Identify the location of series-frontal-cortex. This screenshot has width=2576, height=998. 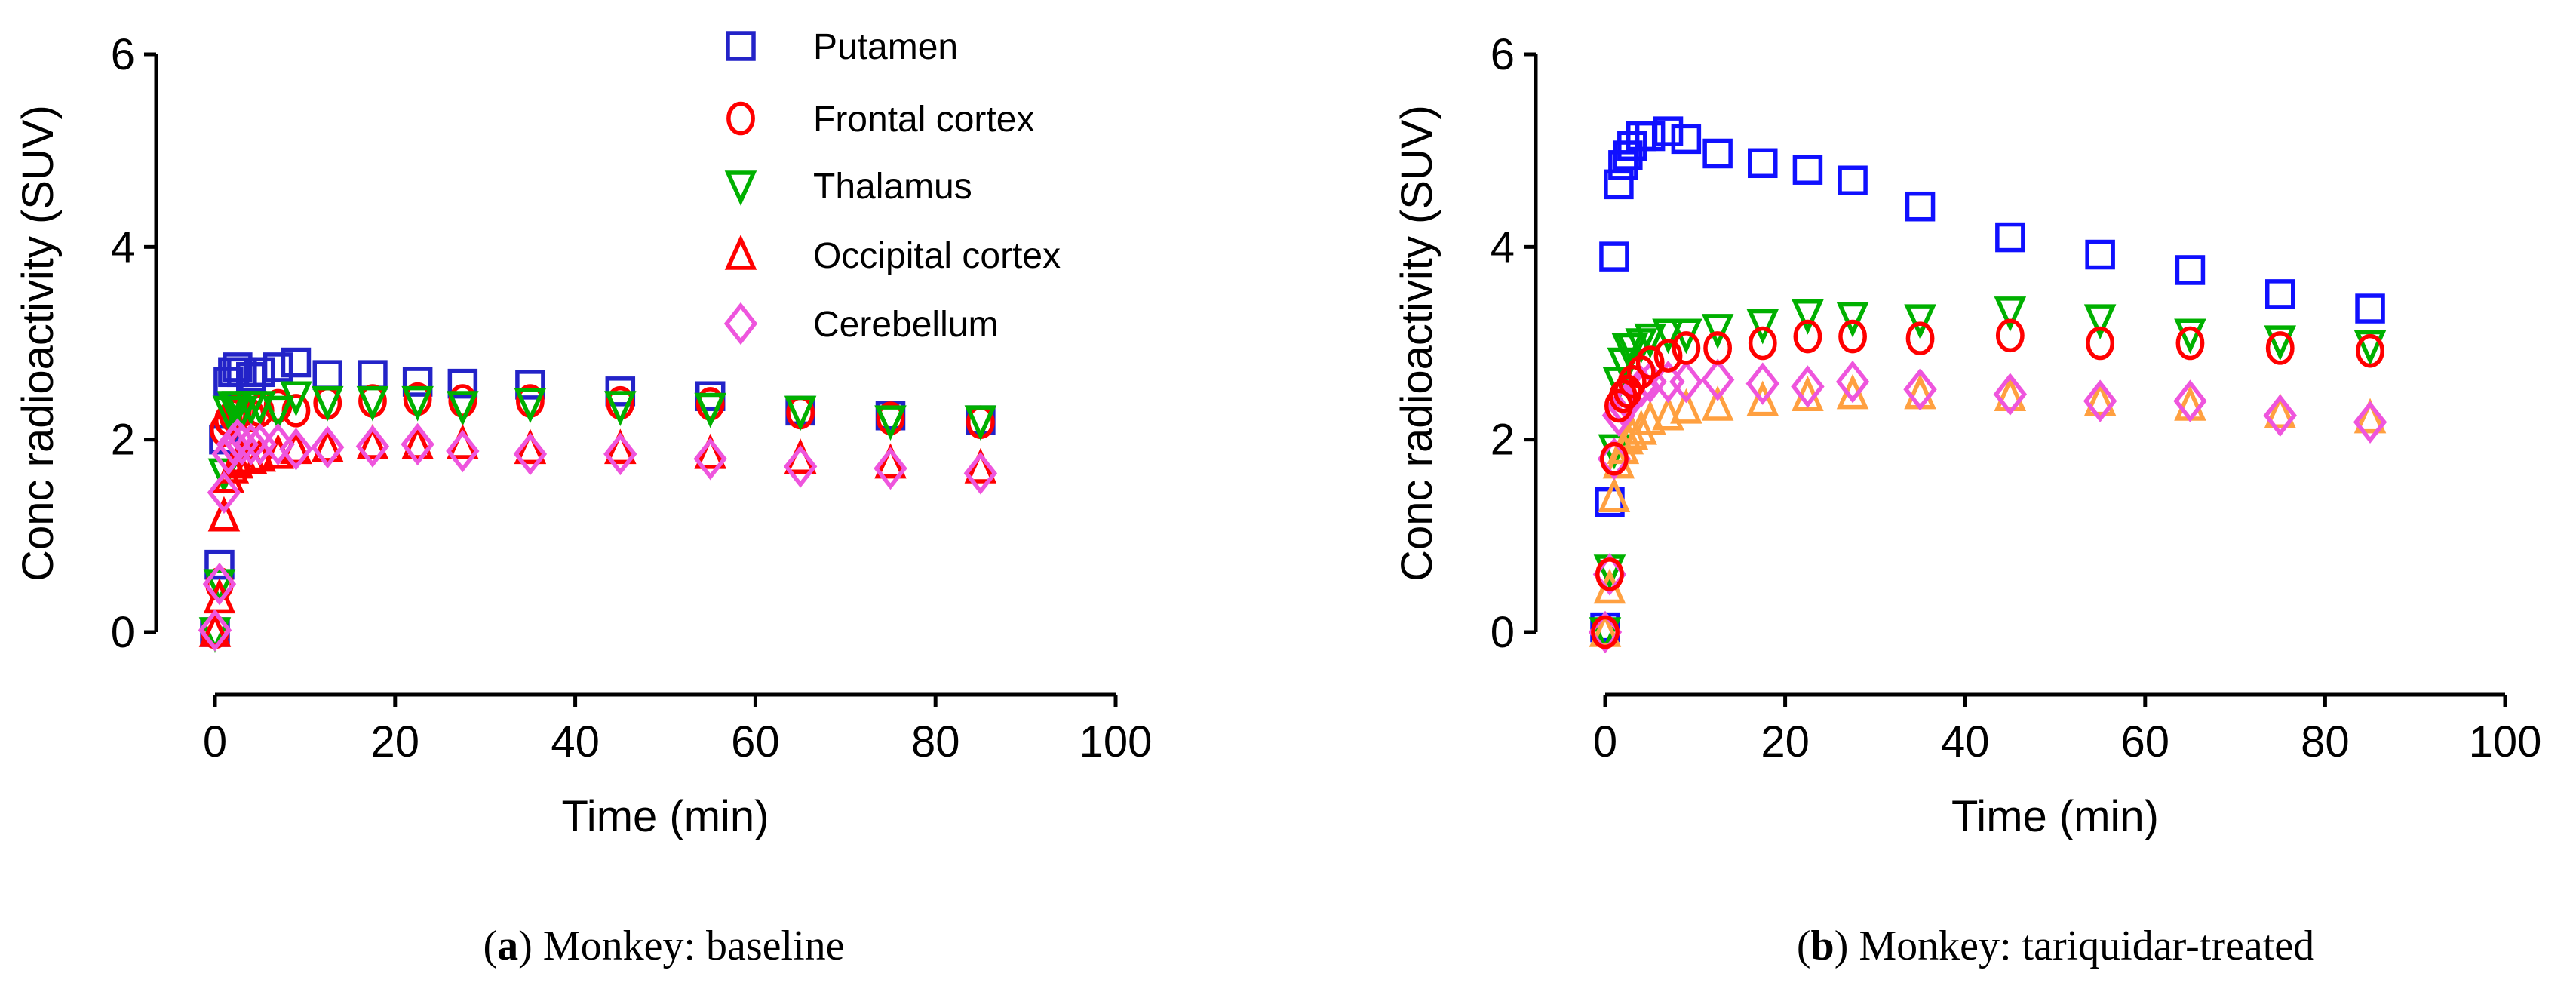
(1987, 483).